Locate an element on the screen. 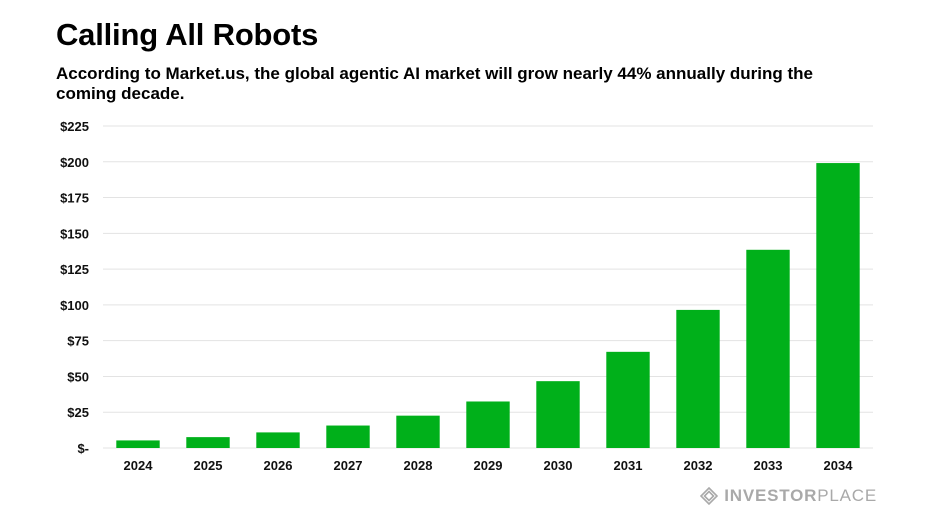 This screenshot has height=526, width=935. y-tick-label: $100 is located at coordinates (74, 305).